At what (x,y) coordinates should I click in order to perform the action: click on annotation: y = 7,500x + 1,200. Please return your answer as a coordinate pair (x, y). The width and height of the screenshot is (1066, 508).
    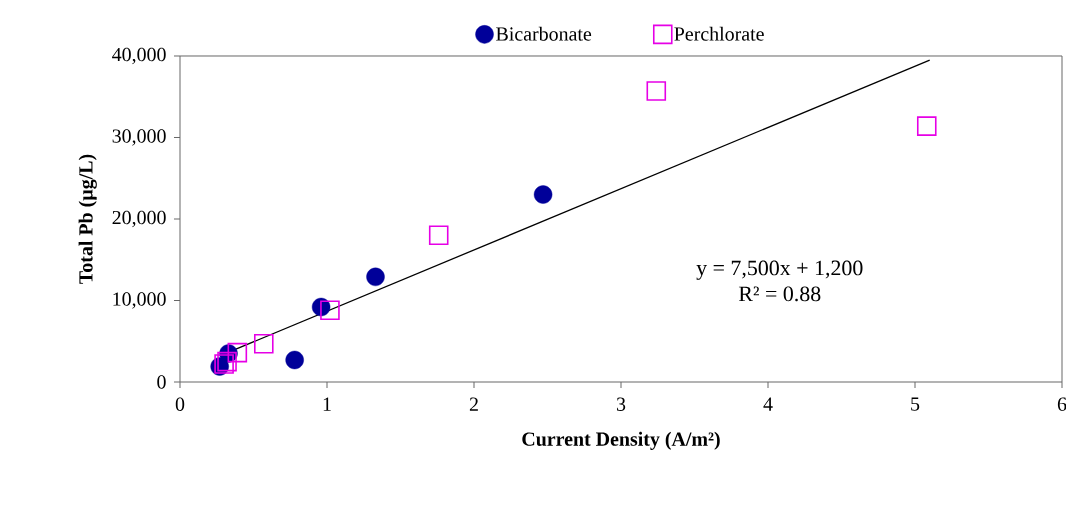
    Looking at the image, I should click on (779, 270).